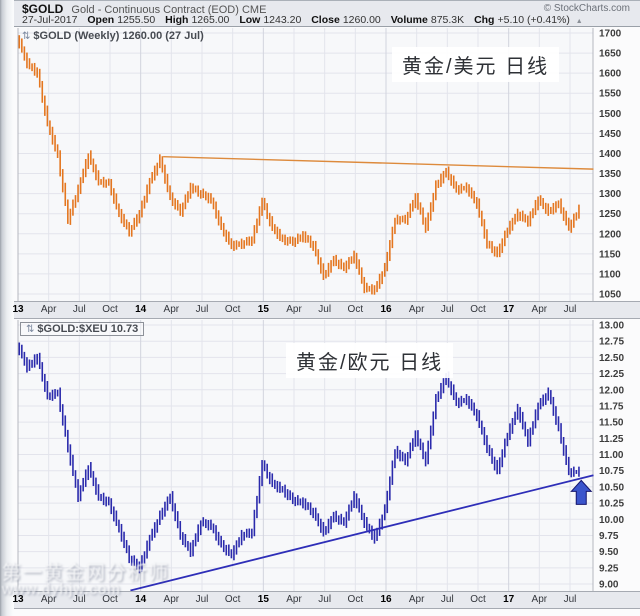  What do you see at coordinates (611, 358) in the screenshot?
I see `svg-text: 12.50` at bounding box center [611, 358].